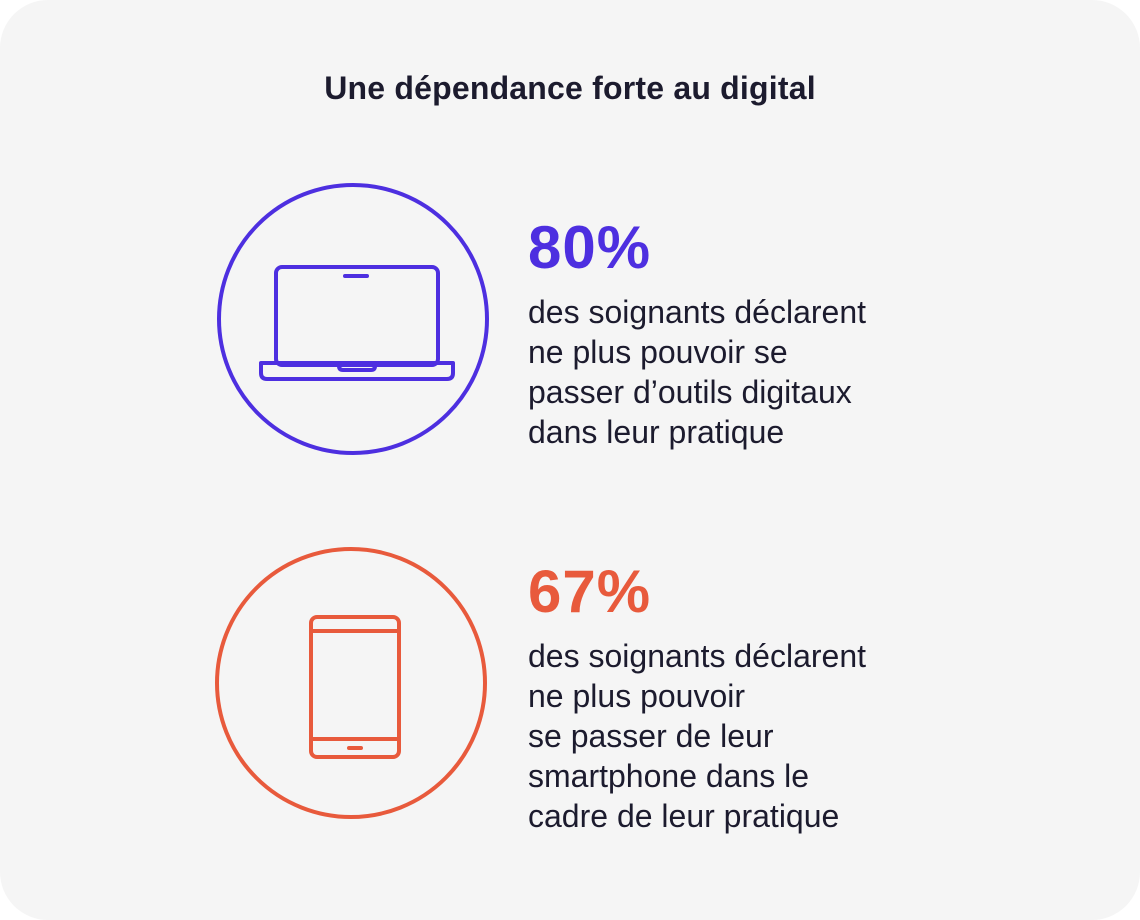 This screenshot has width=1140, height=920. I want to click on stat-line: smartphone dans le, so click(669, 776).